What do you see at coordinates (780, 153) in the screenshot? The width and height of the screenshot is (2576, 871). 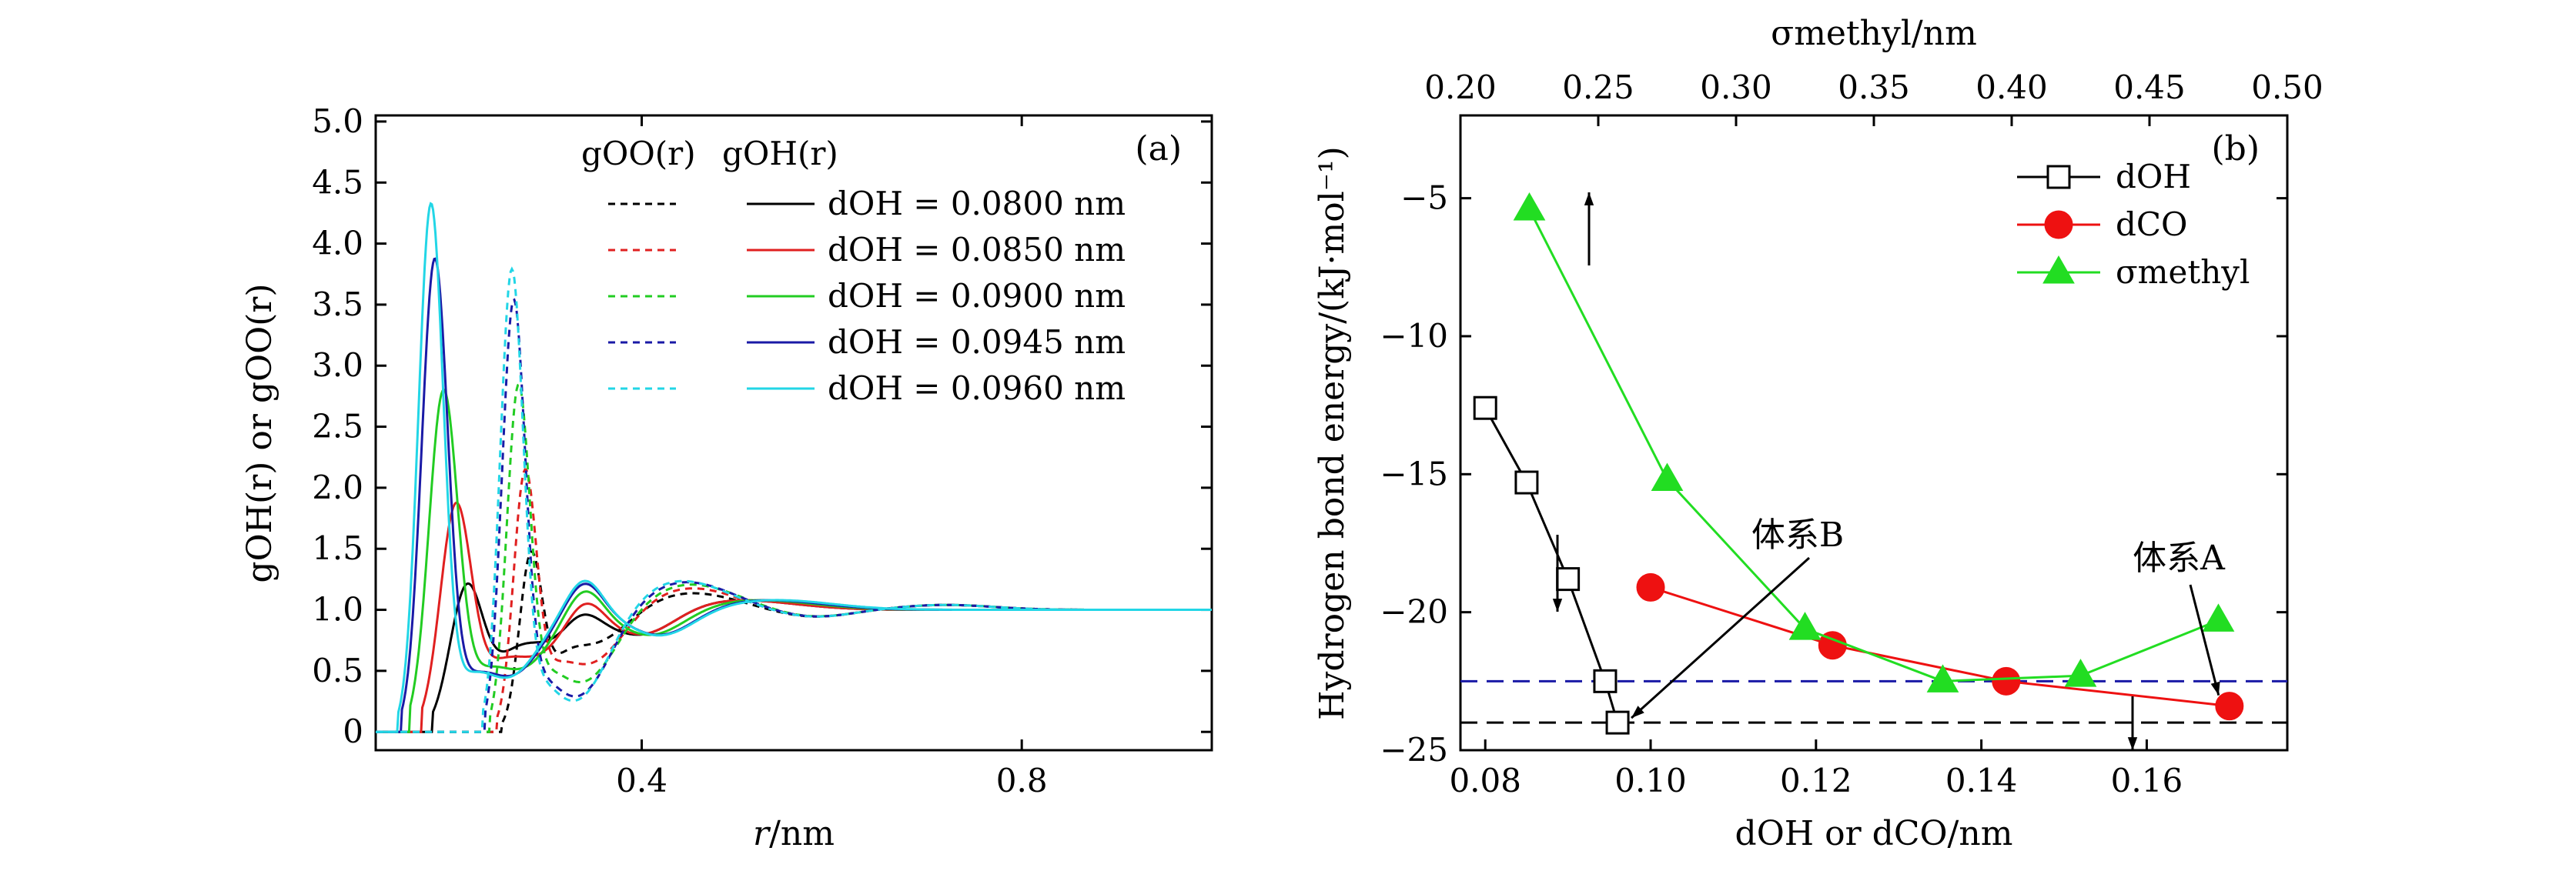 I see `legend-header-goh: gOH(r)` at bounding box center [780, 153].